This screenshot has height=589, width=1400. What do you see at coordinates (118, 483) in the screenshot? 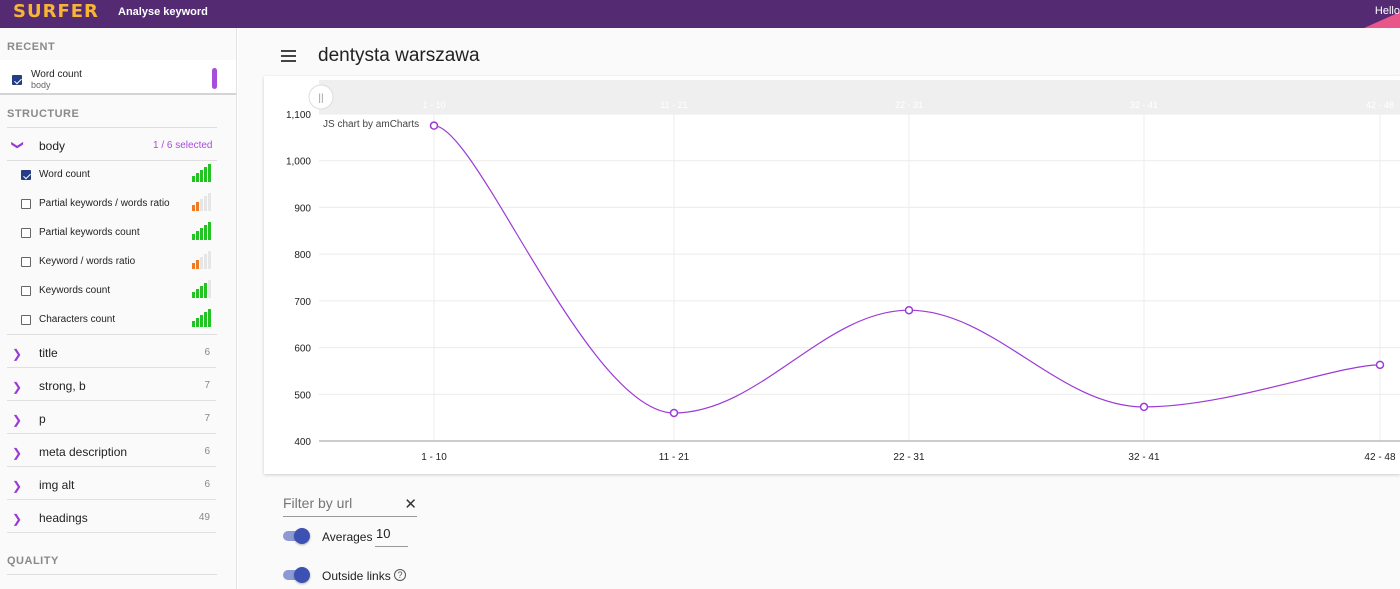
I see `group-5: ❯ img alt 6` at bounding box center [118, 483].